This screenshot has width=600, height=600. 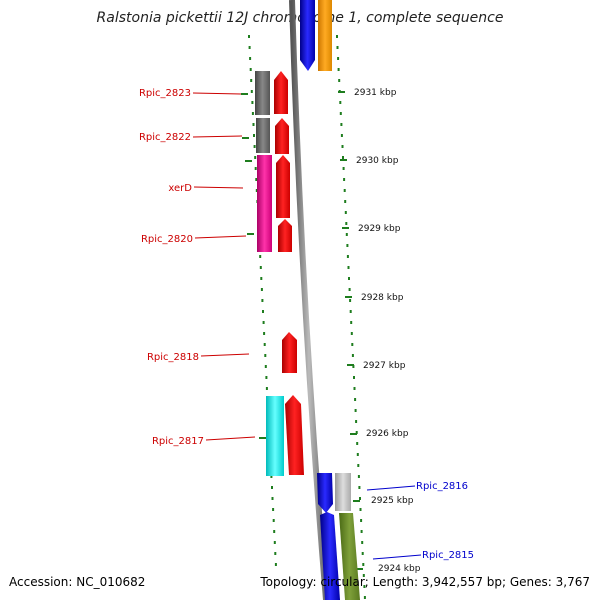 What do you see at coordinates (262, 93) in the screenshot?
I see `rpic-2823-grey-block` at bounding box center [262, 93].